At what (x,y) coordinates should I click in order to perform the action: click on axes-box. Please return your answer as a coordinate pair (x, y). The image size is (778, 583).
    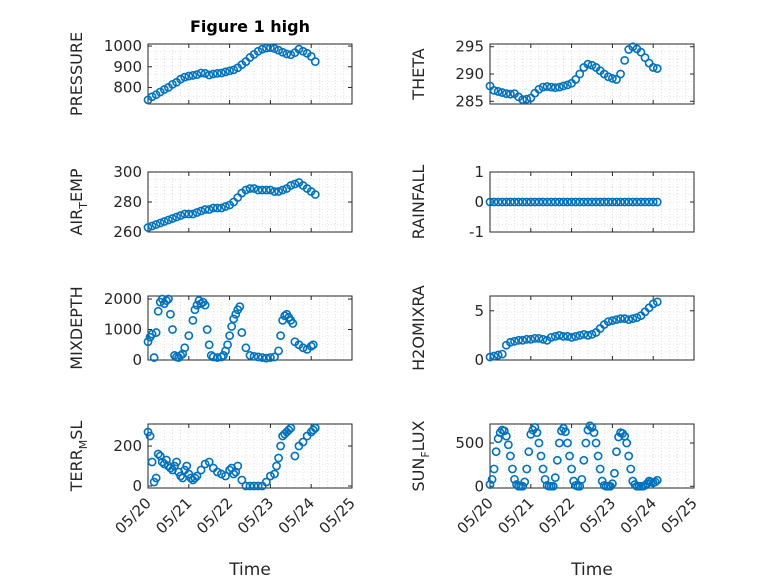
    Looking at the image, I should click on (592, 328).